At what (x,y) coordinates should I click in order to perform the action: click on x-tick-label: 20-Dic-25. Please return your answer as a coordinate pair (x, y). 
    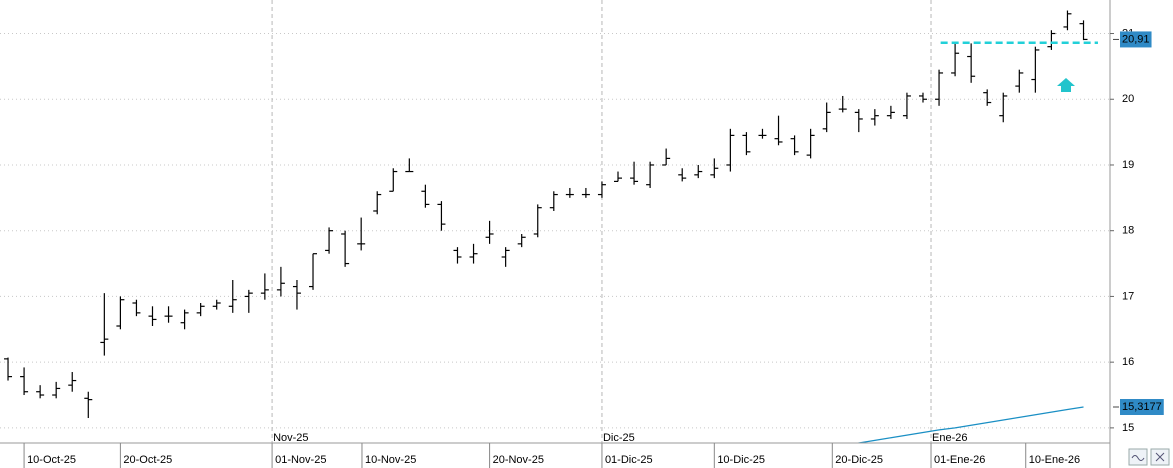
    Looking at the image, I should click on (859, 460).